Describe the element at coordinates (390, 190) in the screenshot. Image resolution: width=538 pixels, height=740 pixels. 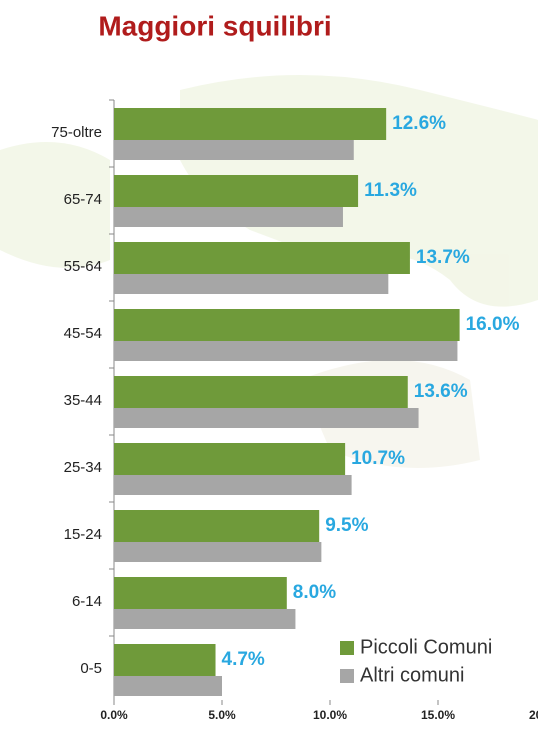
I see `data-label: 11.3%` at that location.